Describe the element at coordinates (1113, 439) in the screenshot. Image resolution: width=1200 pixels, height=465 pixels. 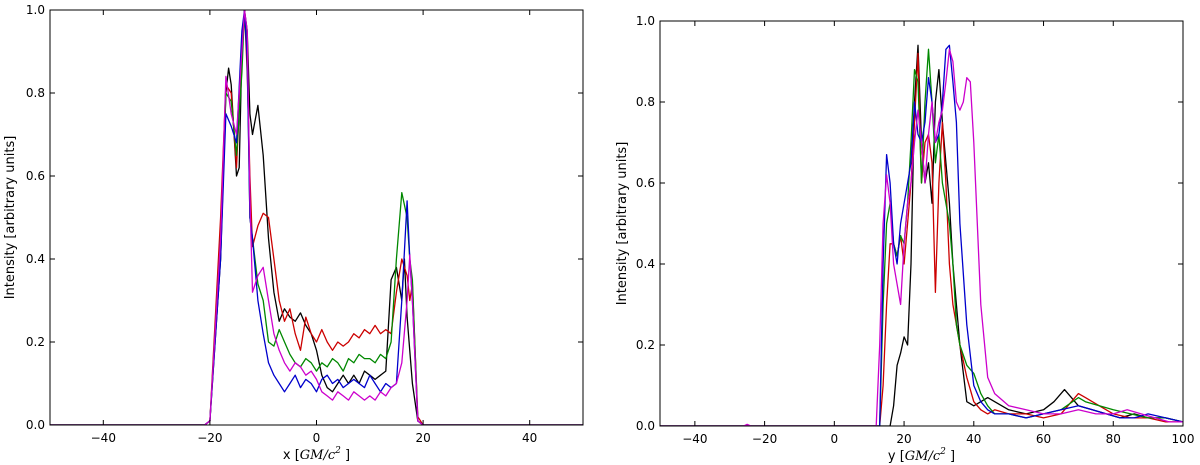
I see `x-tick-label: 80` at that location.